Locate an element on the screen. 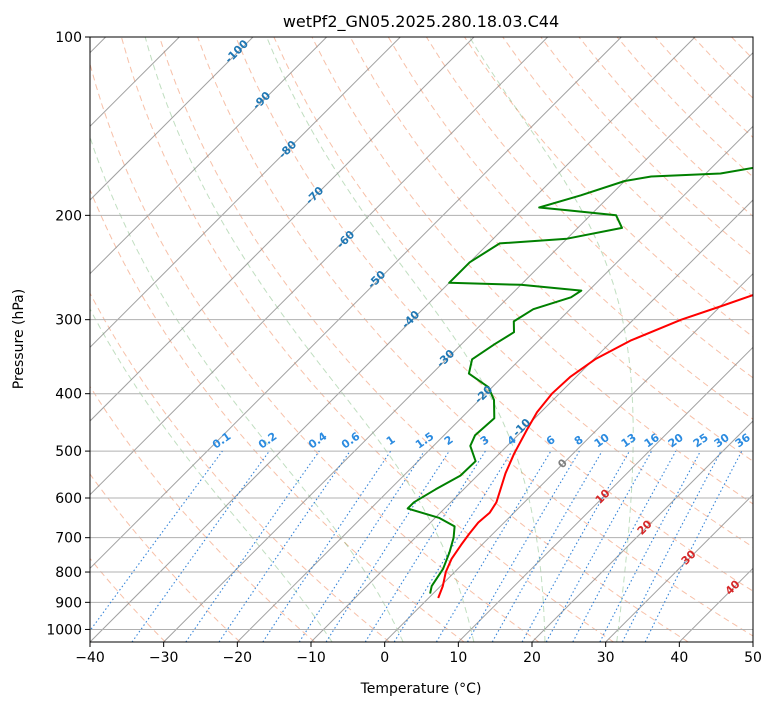 This screenshot has height=708, width=775. x-axis: −40 −30 −20 −10 0 10 20 30 40 50 is located at coordinates (418, 654).